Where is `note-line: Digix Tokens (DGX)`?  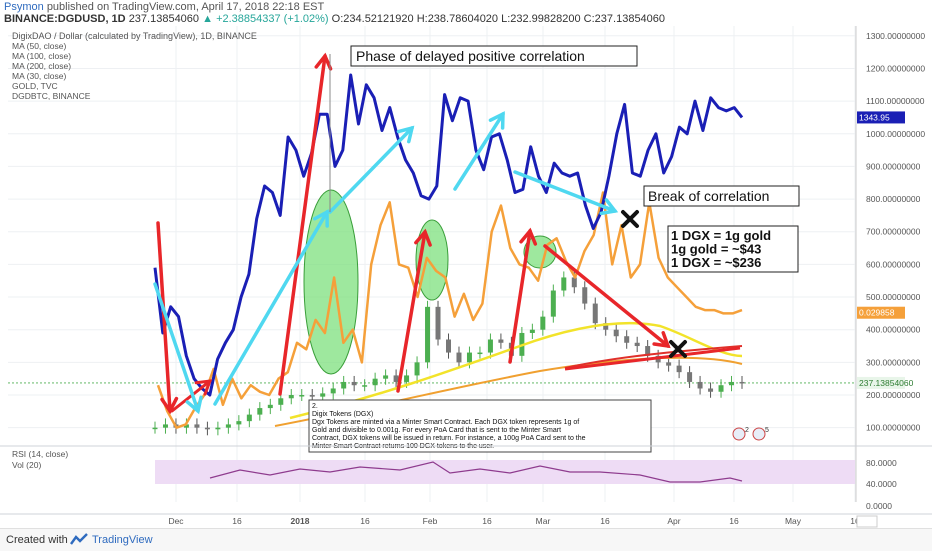
note-line: Digix Tokens (DGX) is located at coordinates (342, 414).